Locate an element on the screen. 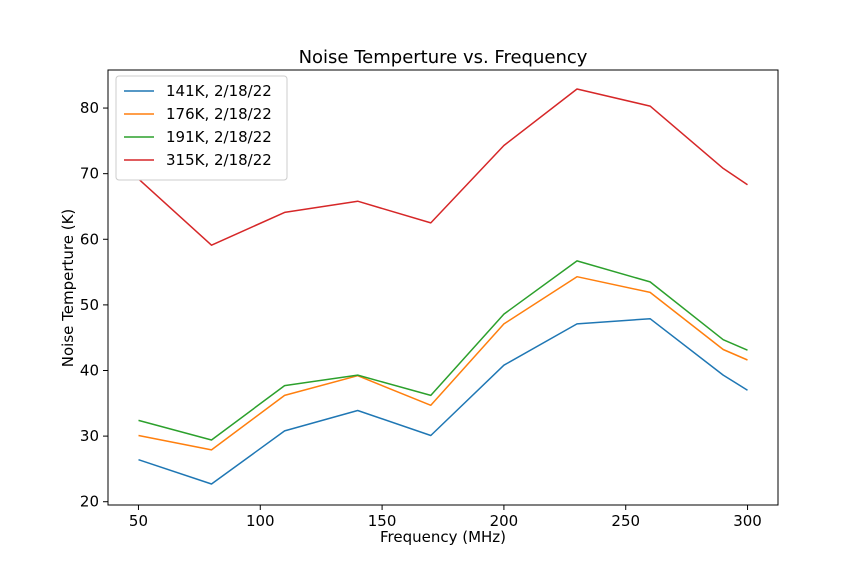 The image size is (864, 576). y-tick-label: 80 is located at coordinates (89, 108).